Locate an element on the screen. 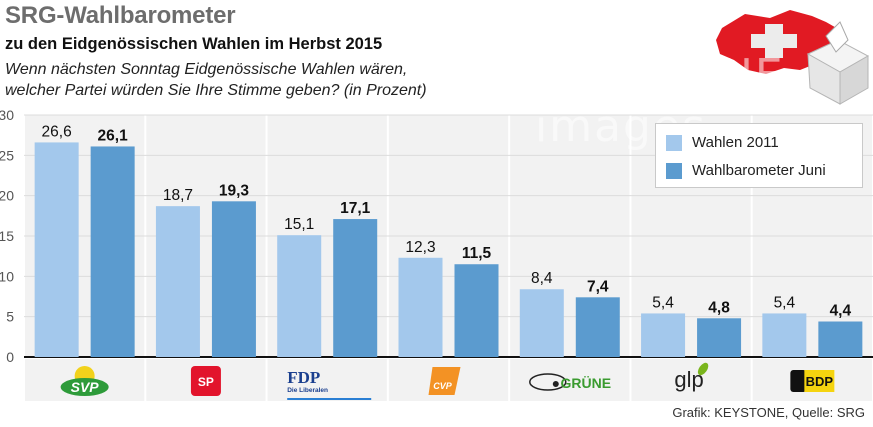  fdp-underline is located at coordinates (329, 399).